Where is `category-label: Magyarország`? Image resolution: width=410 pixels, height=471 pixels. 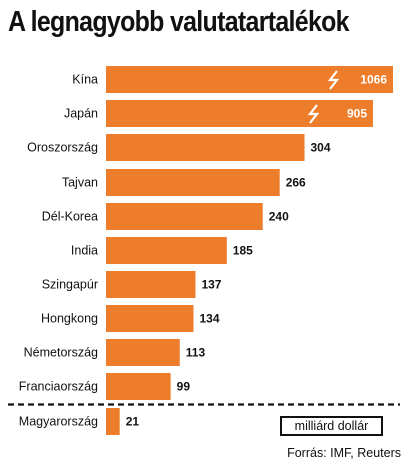 category-label: Magyarország is located at coordinates (58, 422).